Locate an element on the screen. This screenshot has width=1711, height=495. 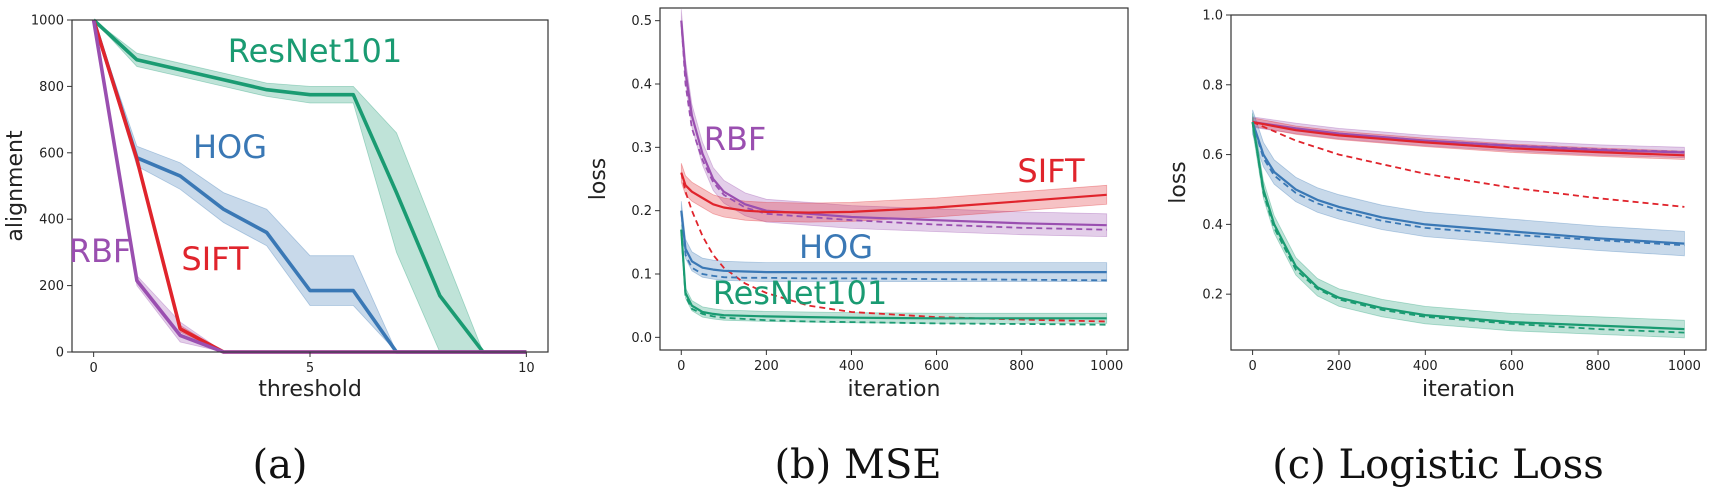
series-line-rbf is located at coordinates (893, 123).